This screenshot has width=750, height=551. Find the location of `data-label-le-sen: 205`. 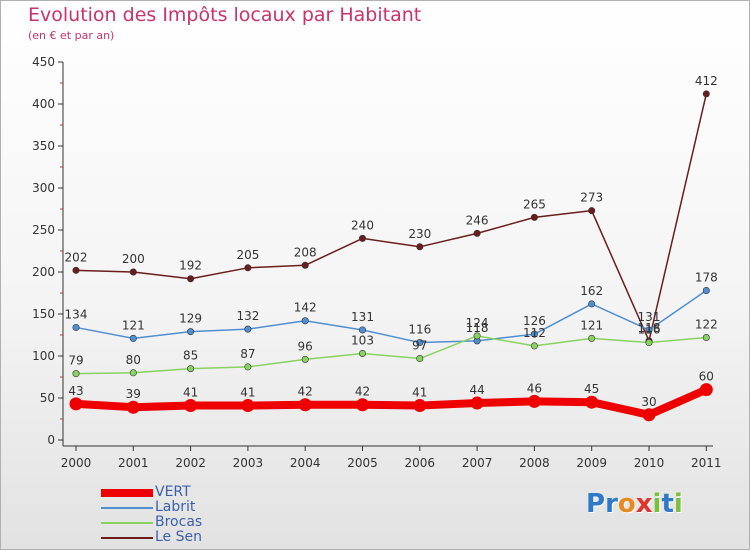

data-label-le-sen: 205 is located at coordinates (247, 255).